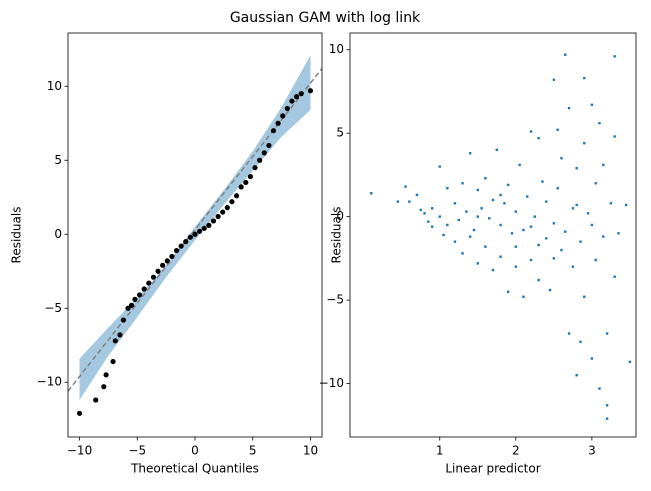  What do you see at coordinates (54, 86) in the screenshot?
I see `y-tick-label: 10` at bounding box center [54, 86].